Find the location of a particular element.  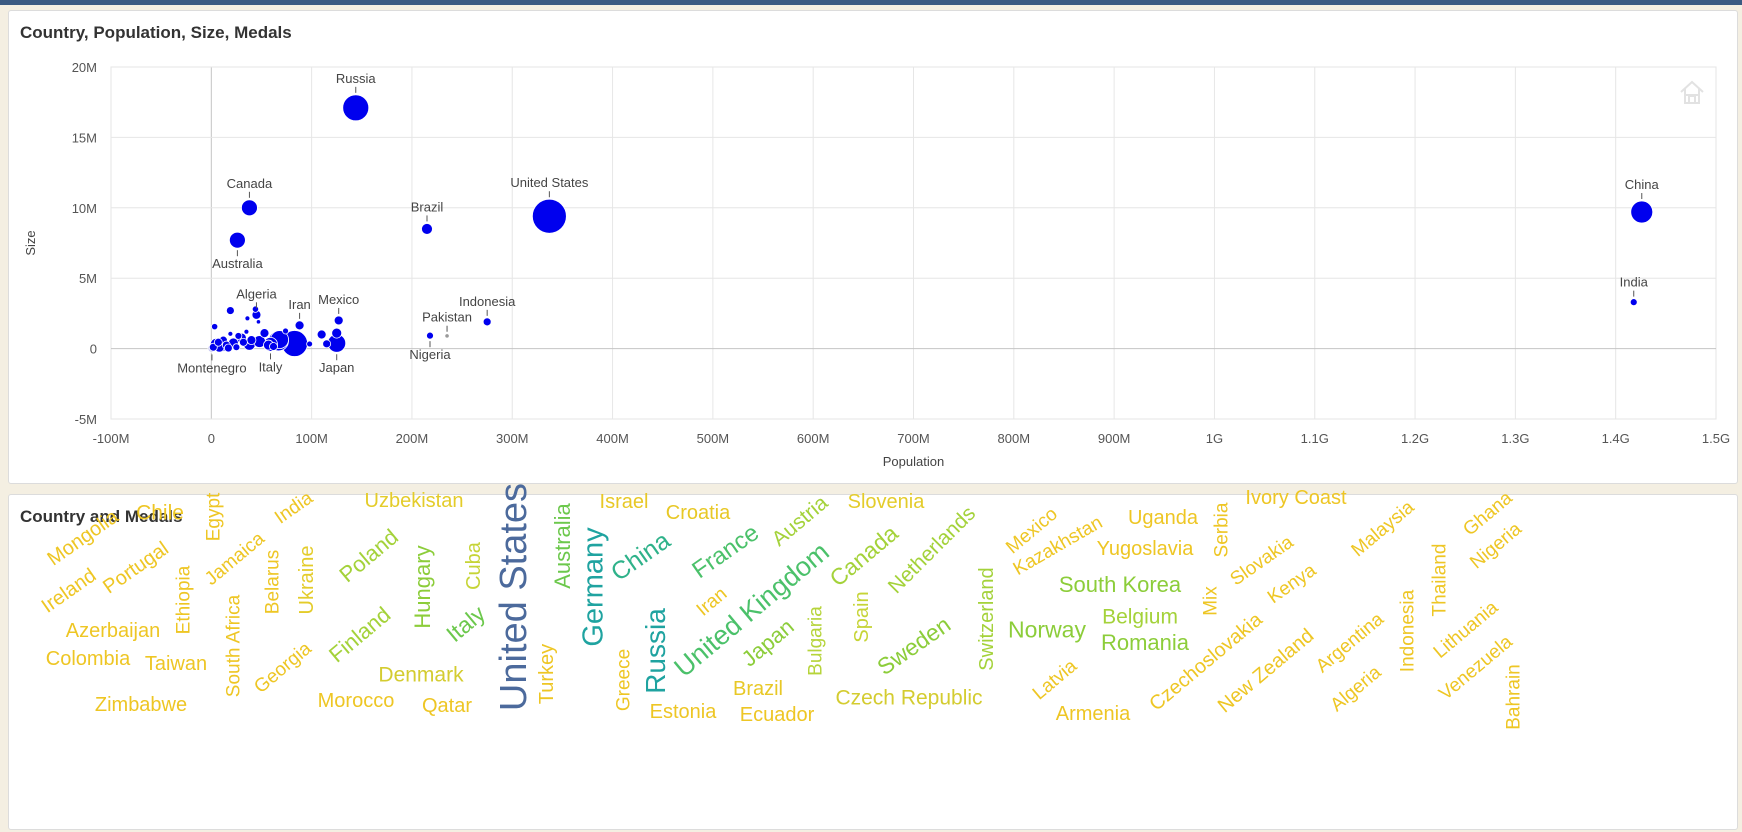

data-point-canada is located at coordinates (249, 208).